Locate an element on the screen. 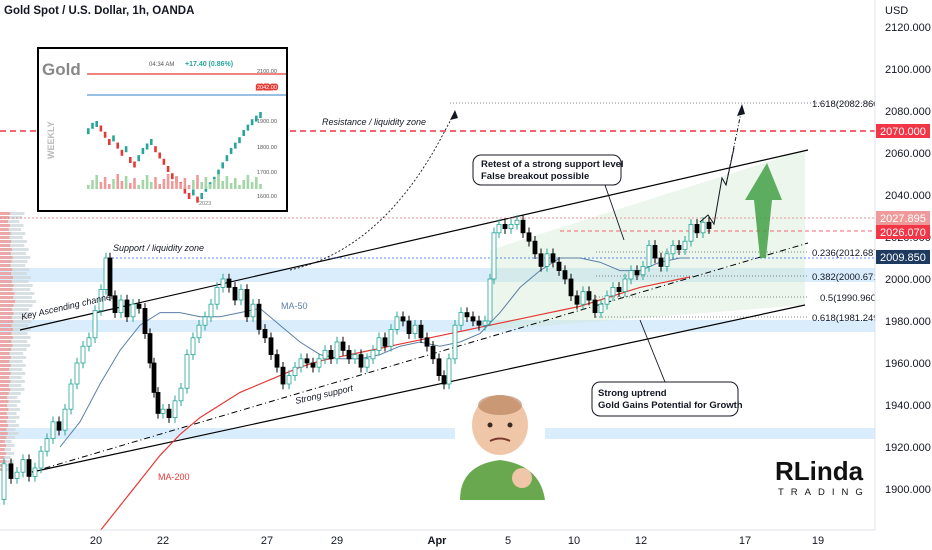  price-tag-c: 2009.850 is located at coordinates (903, 257).